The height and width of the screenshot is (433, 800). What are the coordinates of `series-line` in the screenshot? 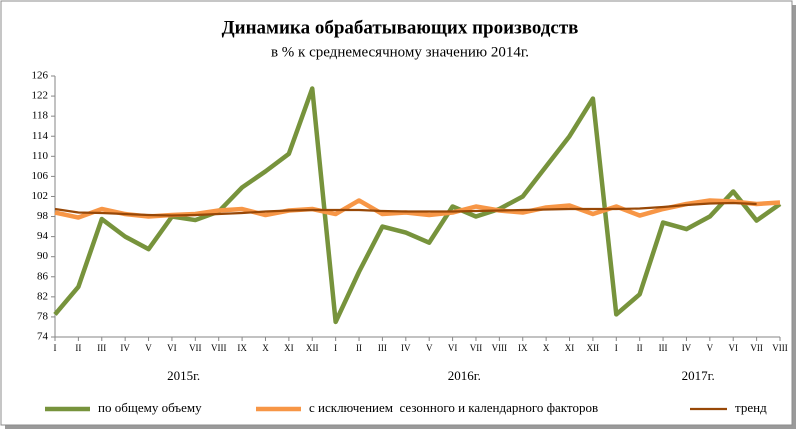 It's located at (405, 209).